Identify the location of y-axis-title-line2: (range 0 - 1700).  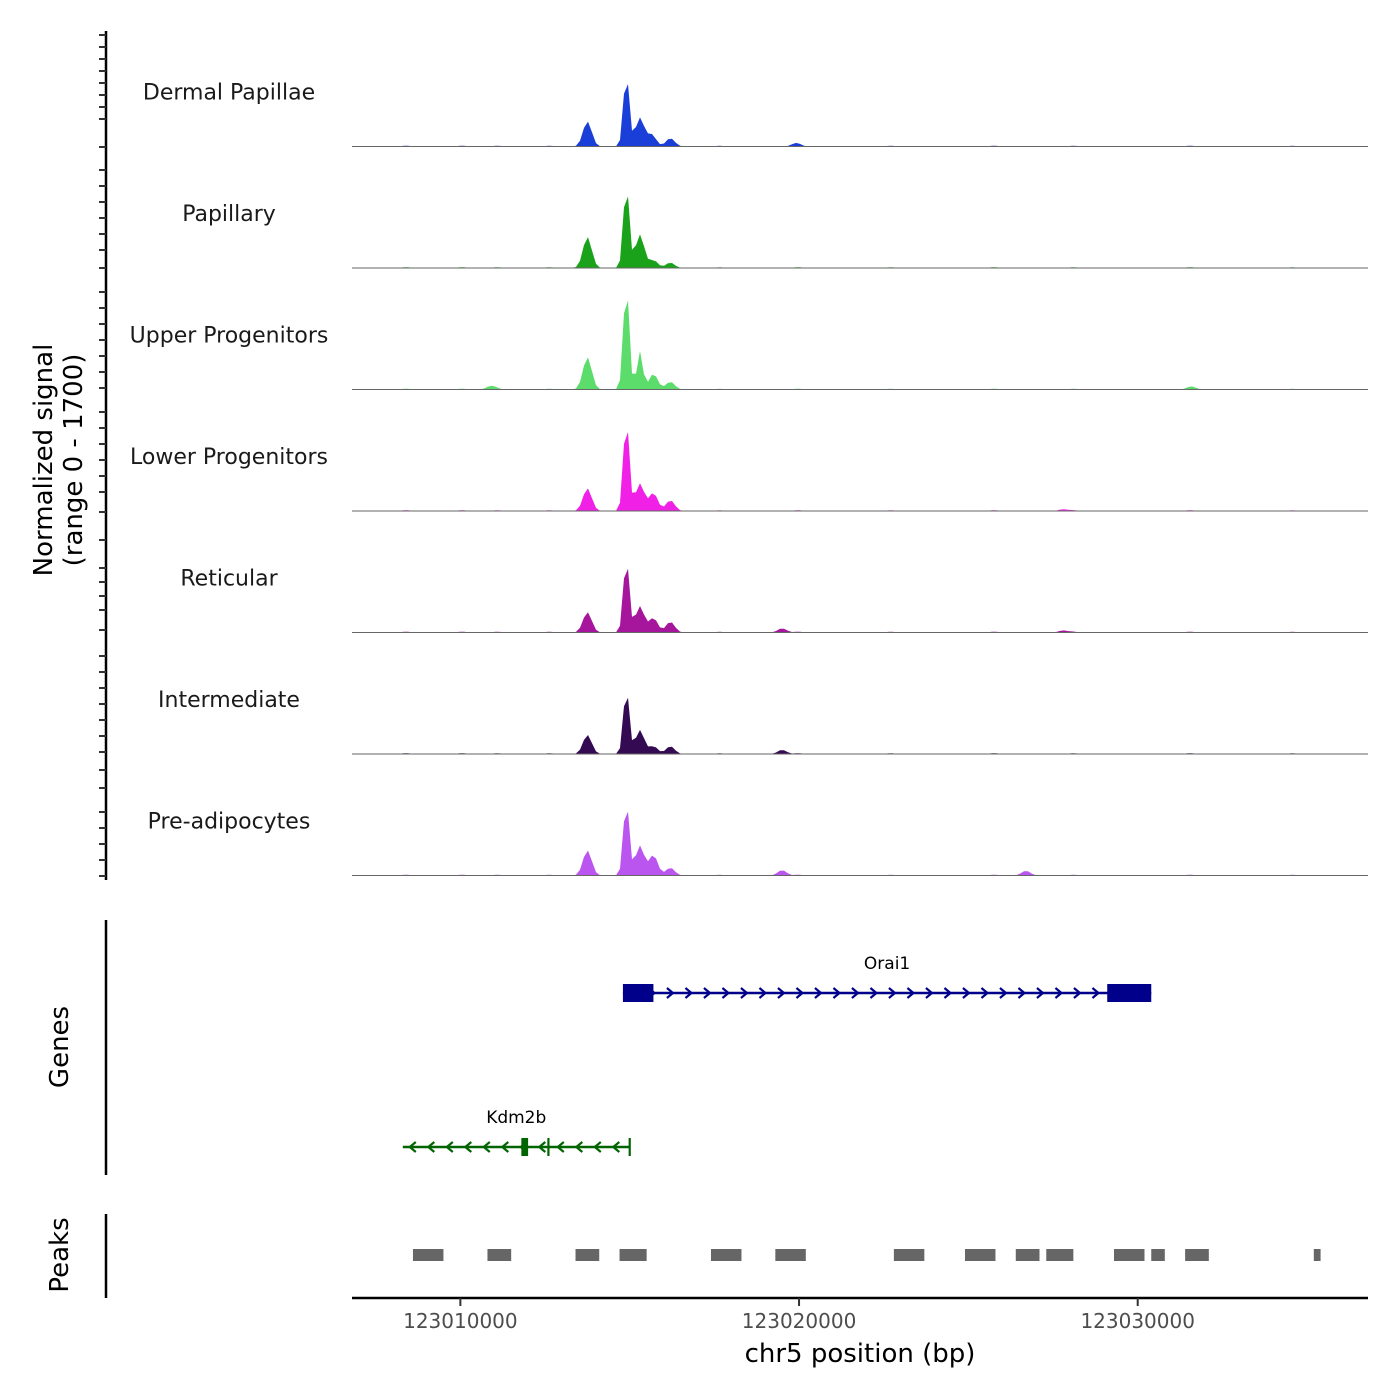
(74, 460).